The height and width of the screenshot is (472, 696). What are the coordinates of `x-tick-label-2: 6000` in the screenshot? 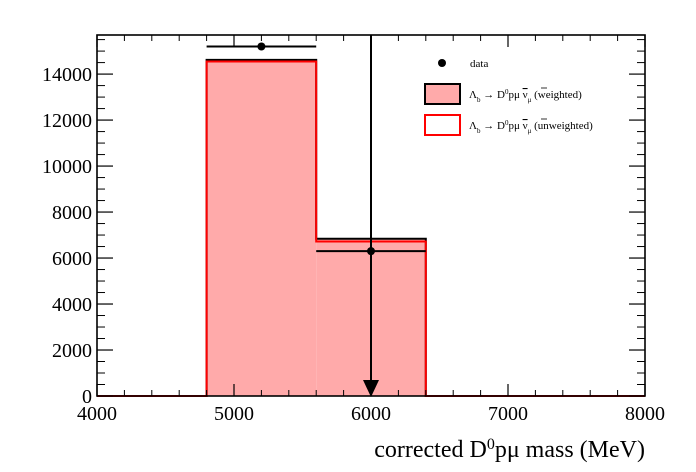 It's located at (371, 414).